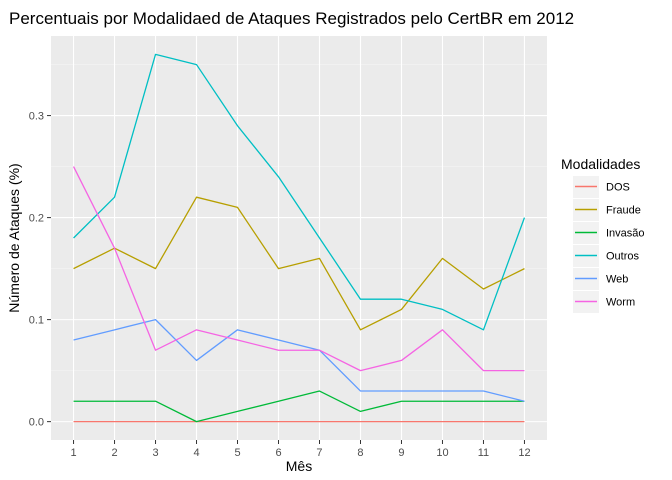 The height and width of the screenshot is (480, 672). What do you see at coordinates (40, 270) in the screenshot?
I see `y-axis: 0.0 0.1 0.2 0.3` at bounding box center [40, 270].